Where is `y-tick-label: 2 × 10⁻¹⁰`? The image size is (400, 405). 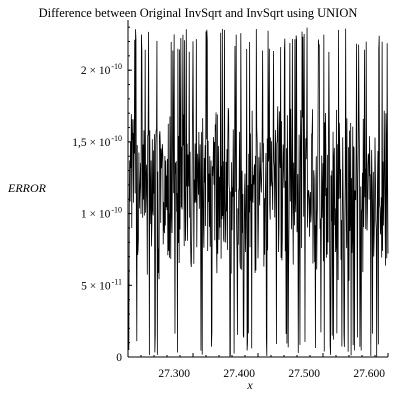 y-tick-label: 2 × 10⁻¹⁰ is located at coordinates (101, 69).